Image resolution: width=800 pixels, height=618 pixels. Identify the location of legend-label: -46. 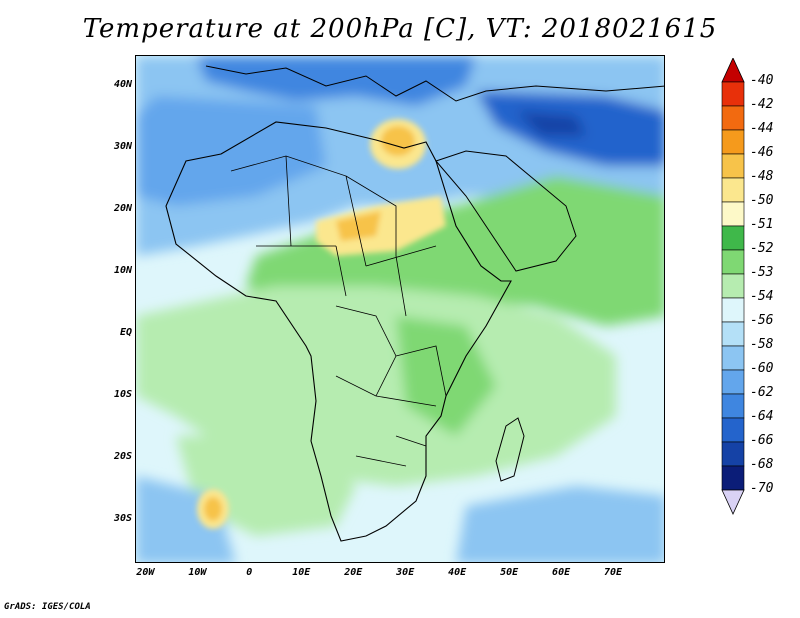
(762, 152).